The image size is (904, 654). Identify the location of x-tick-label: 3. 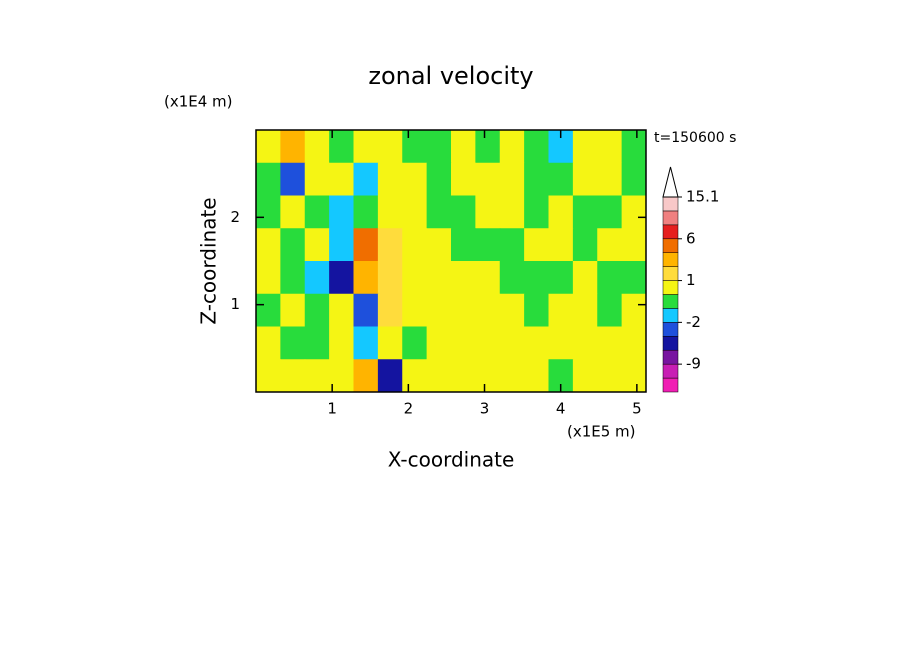
(485, 409).